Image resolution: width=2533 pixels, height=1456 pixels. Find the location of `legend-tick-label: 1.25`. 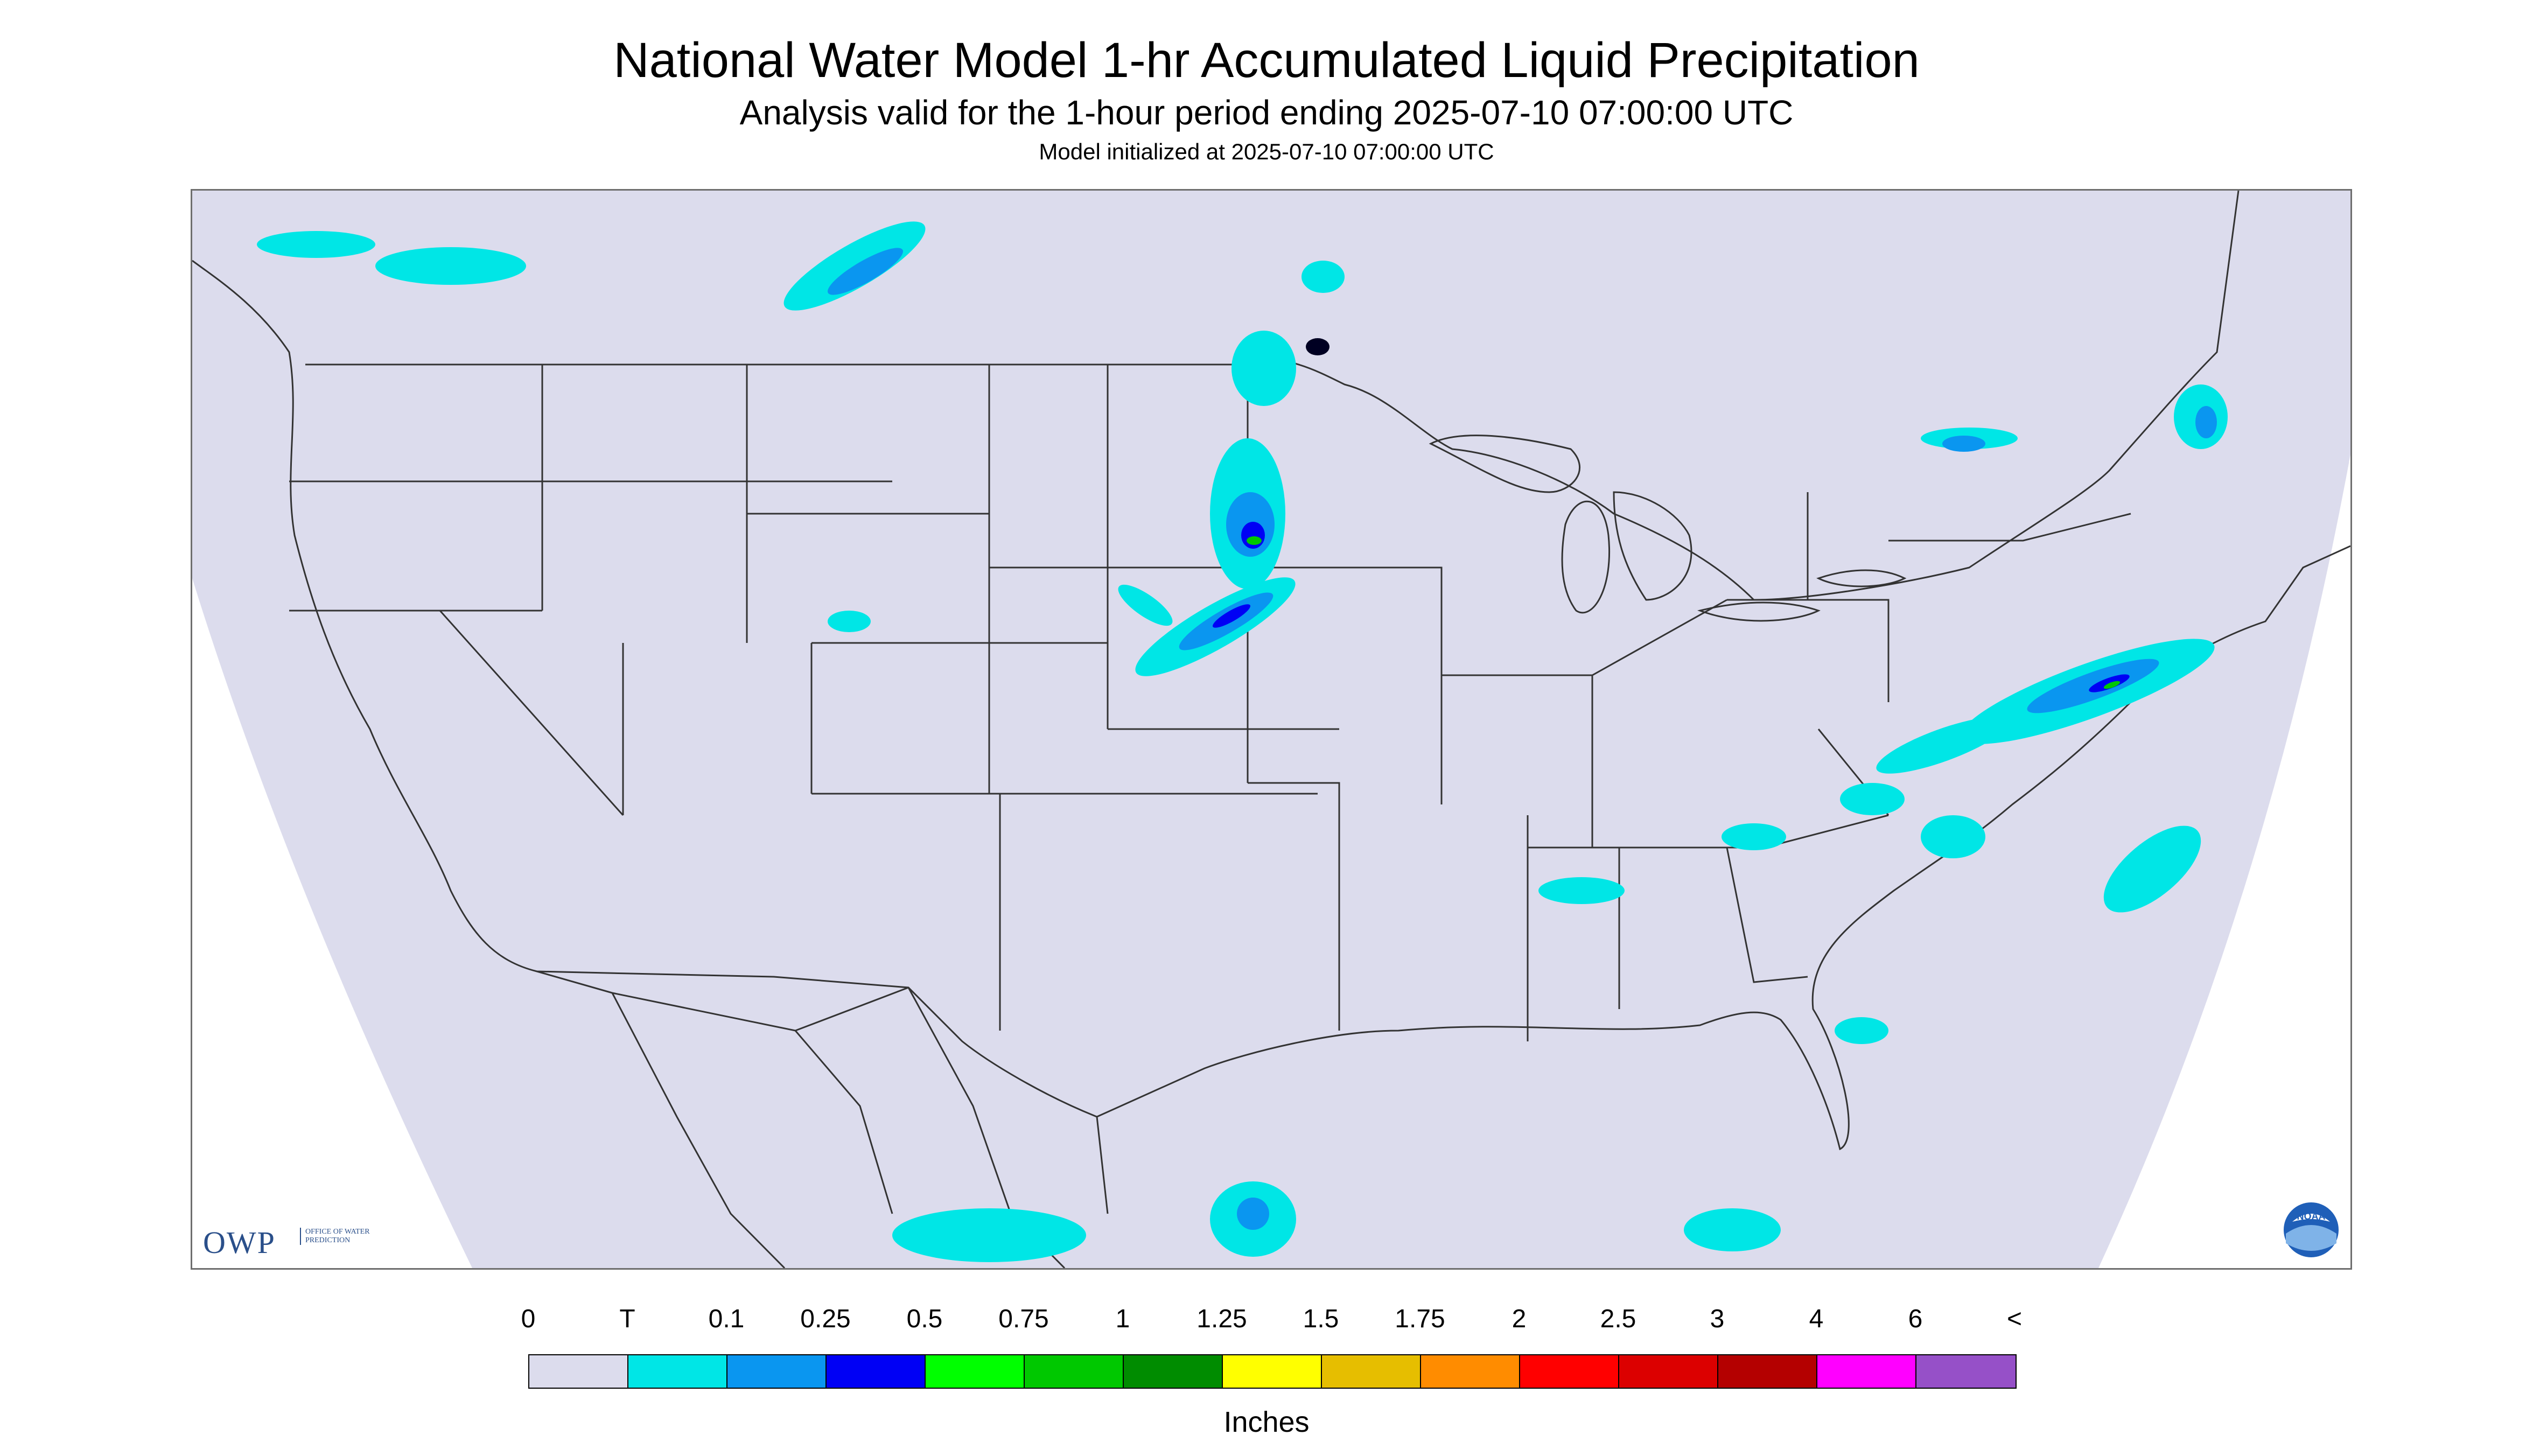

legend-tick-label: 1.25 is located at coordinates (1221, 1319).